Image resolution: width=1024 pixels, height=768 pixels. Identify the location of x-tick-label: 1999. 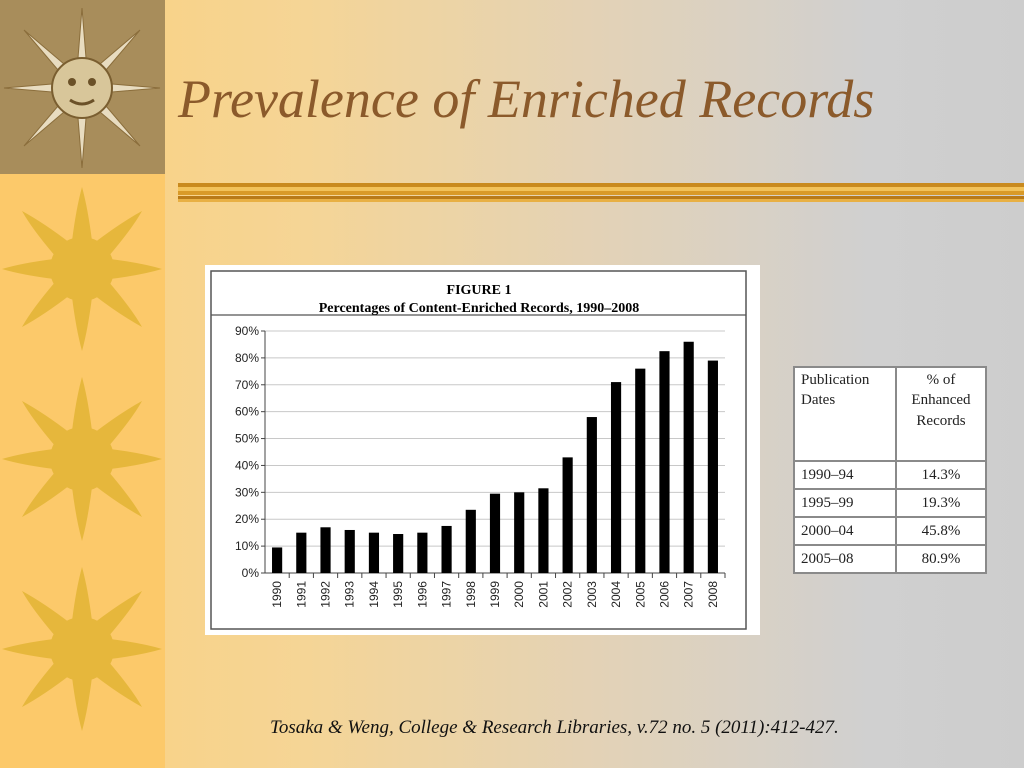
(495, 594).